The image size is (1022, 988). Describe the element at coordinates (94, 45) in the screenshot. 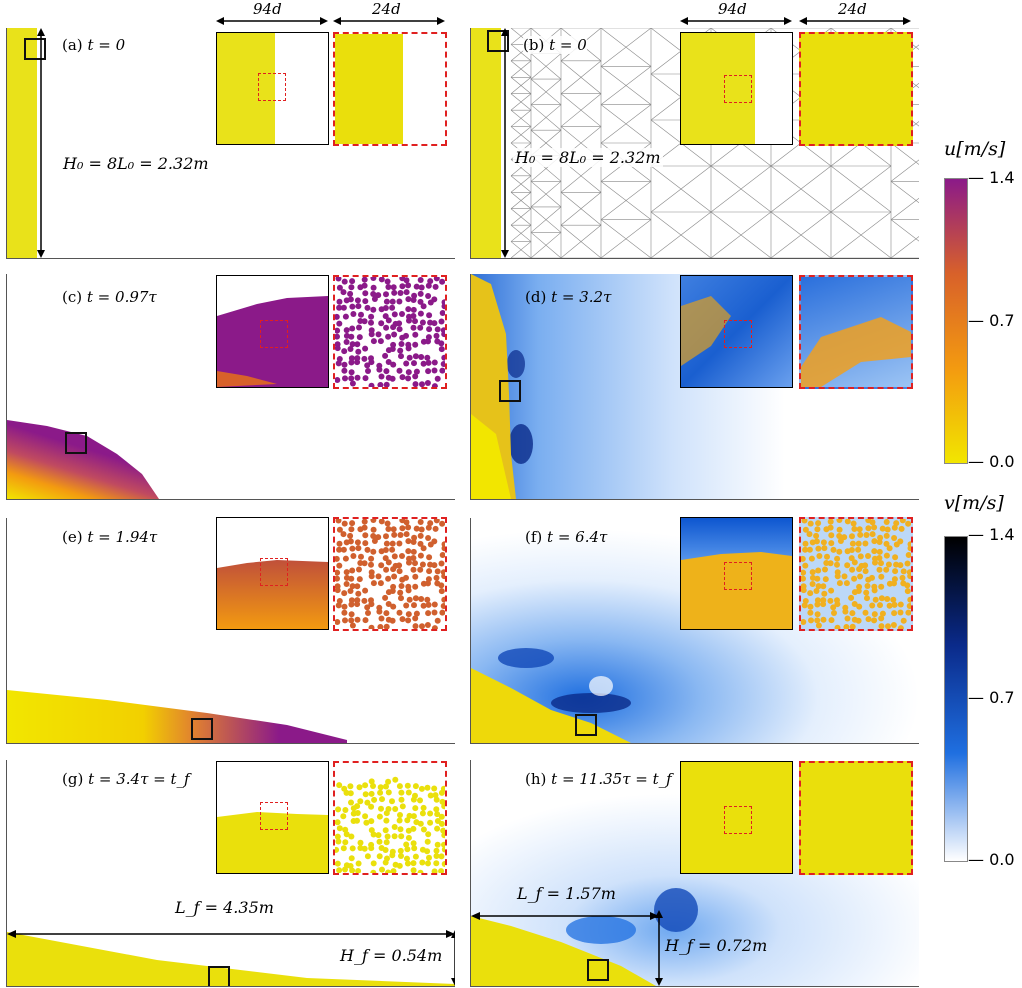

I see `panel-label: (a) t = 0` at that location.